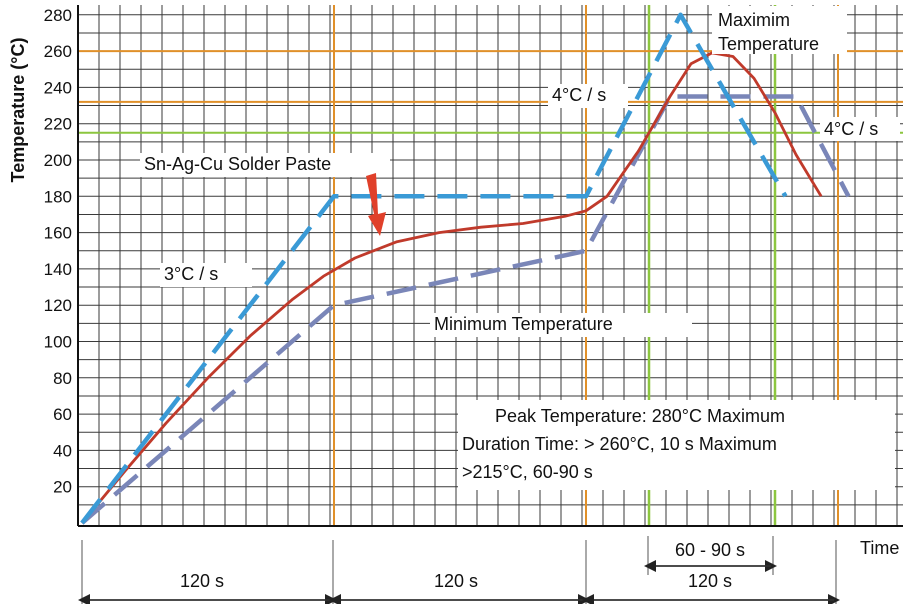 The width and height of the screenshot is (915, 604). What do you see at coordinates (58, 15) in the screenshot?
I see `y-tick-label: 280` at bounding box center [58, 15].